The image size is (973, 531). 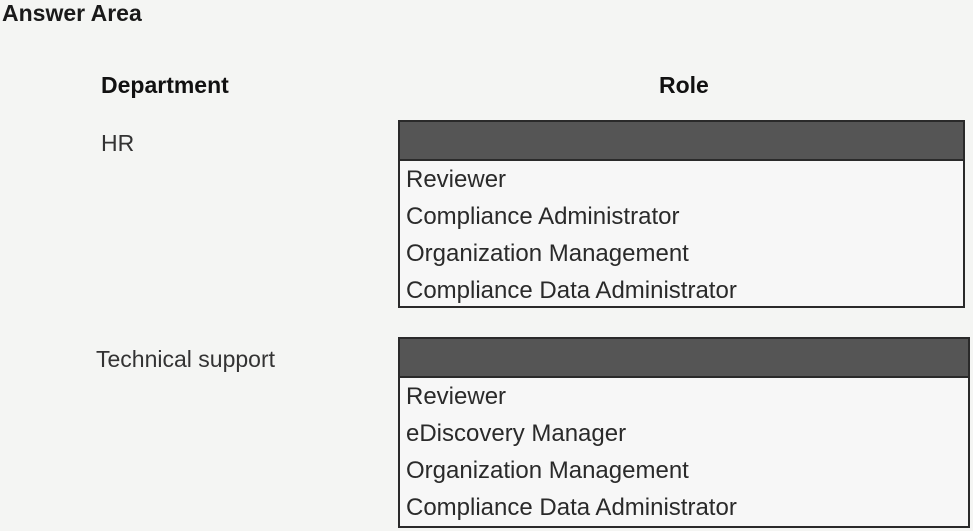 What do you see at coordinates (72, 13) in the screenshot?
I see `answer-area-title: Answer Area` at bounding box center [72, 13].